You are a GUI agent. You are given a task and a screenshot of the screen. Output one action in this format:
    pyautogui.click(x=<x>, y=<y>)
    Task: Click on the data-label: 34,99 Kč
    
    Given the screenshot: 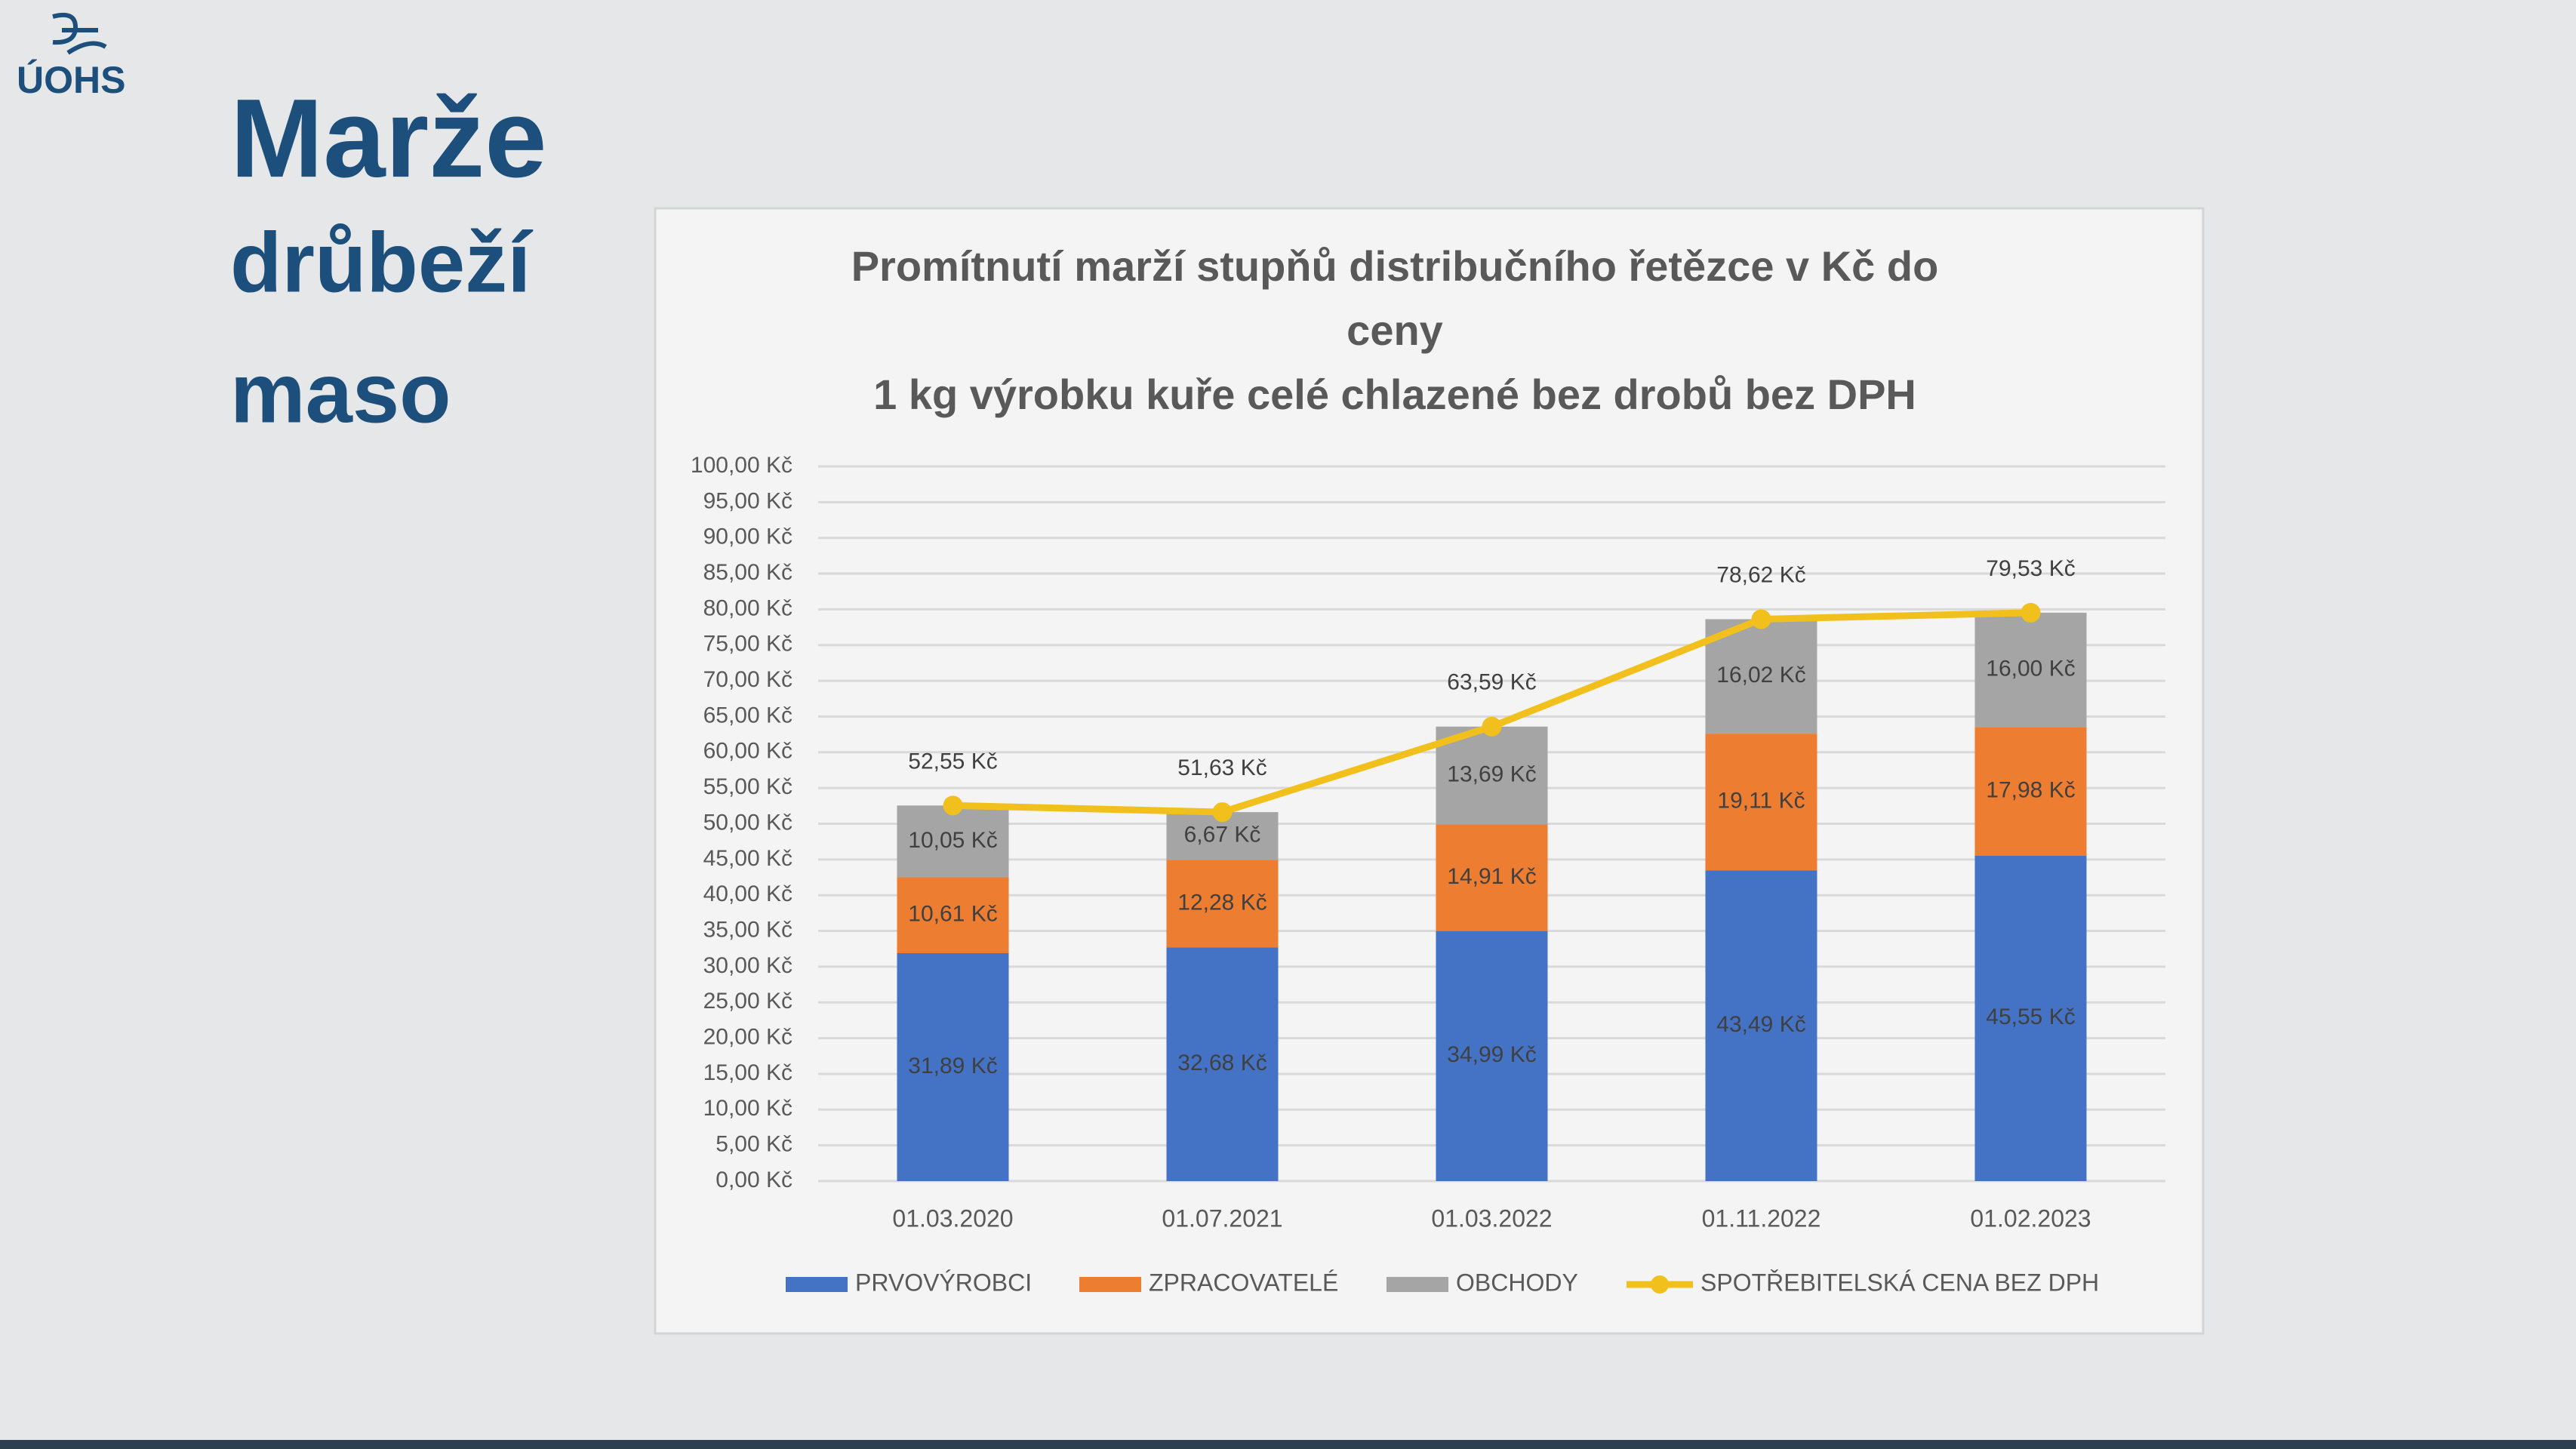 What is the action you would take?
    pyautogui.click(x=1491, y=1054)
    